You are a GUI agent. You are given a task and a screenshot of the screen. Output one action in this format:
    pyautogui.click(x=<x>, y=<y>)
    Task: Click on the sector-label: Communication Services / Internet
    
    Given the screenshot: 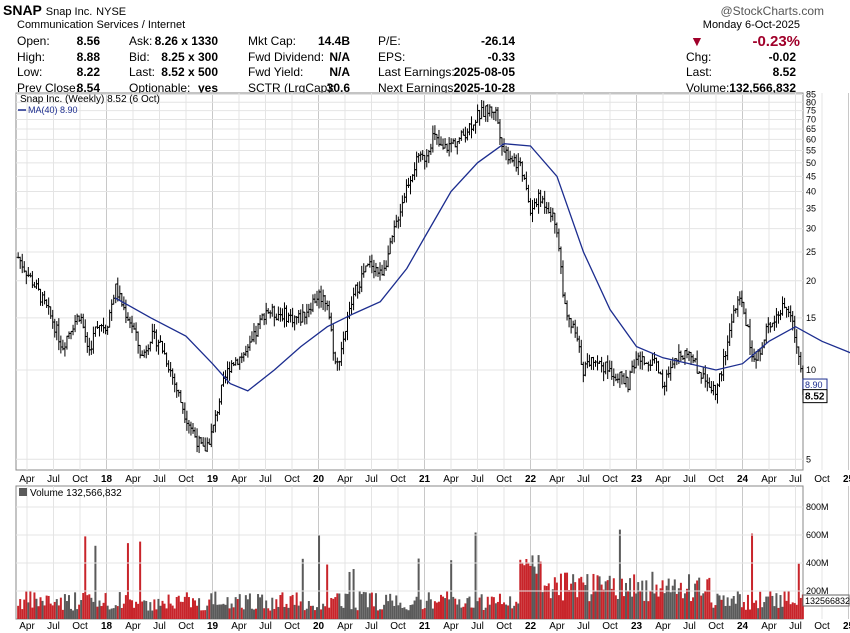 What is the action you would take?
    pyautogui.click(x=101, y=25)
    